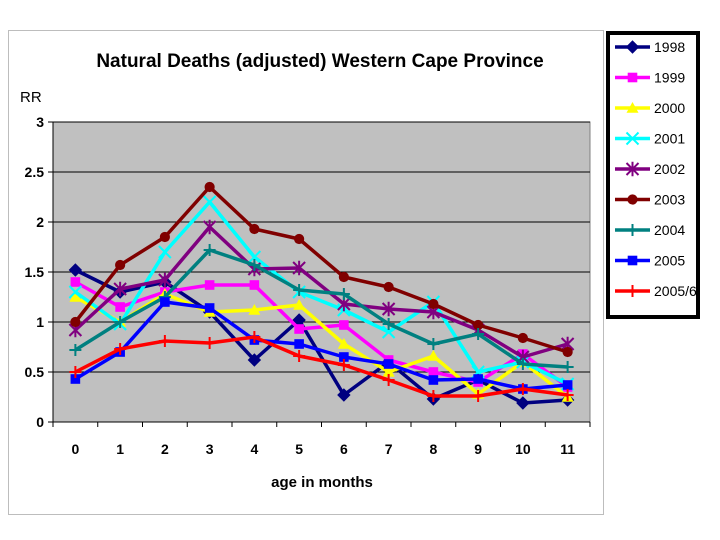  Describe the element at coordinates (675, 291) in the screenshot. I see `legend-label: 2005/6` at that location.